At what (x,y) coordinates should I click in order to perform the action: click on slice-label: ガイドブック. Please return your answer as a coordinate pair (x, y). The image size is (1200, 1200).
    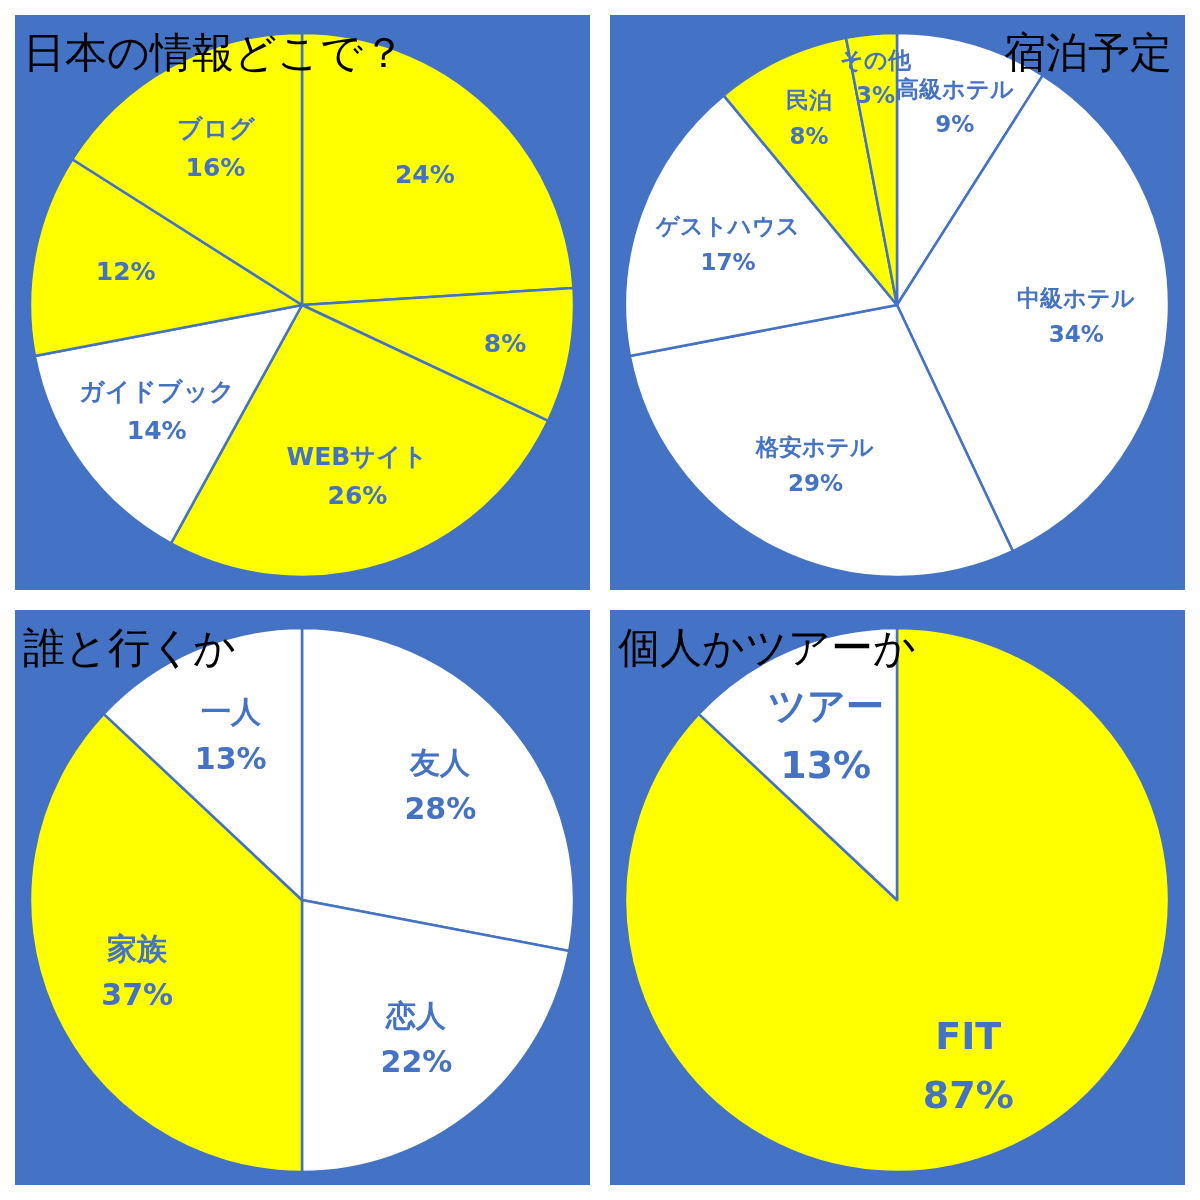
    Looking at the image, I should click on (156, 391).